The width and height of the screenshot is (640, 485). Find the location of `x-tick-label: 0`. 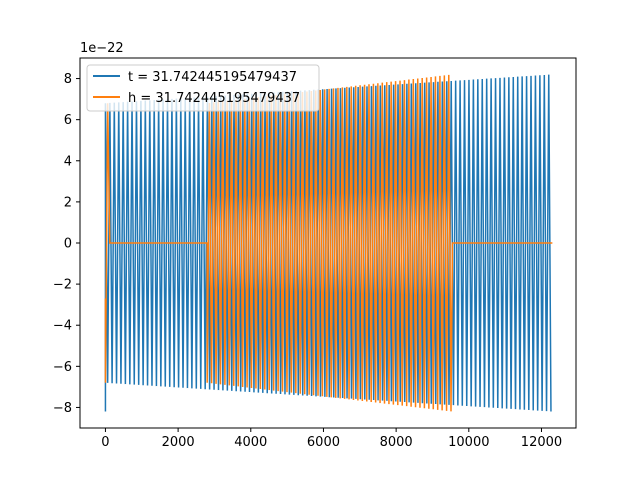

x-tick-label: 0 is located at coordinates (105, 442).